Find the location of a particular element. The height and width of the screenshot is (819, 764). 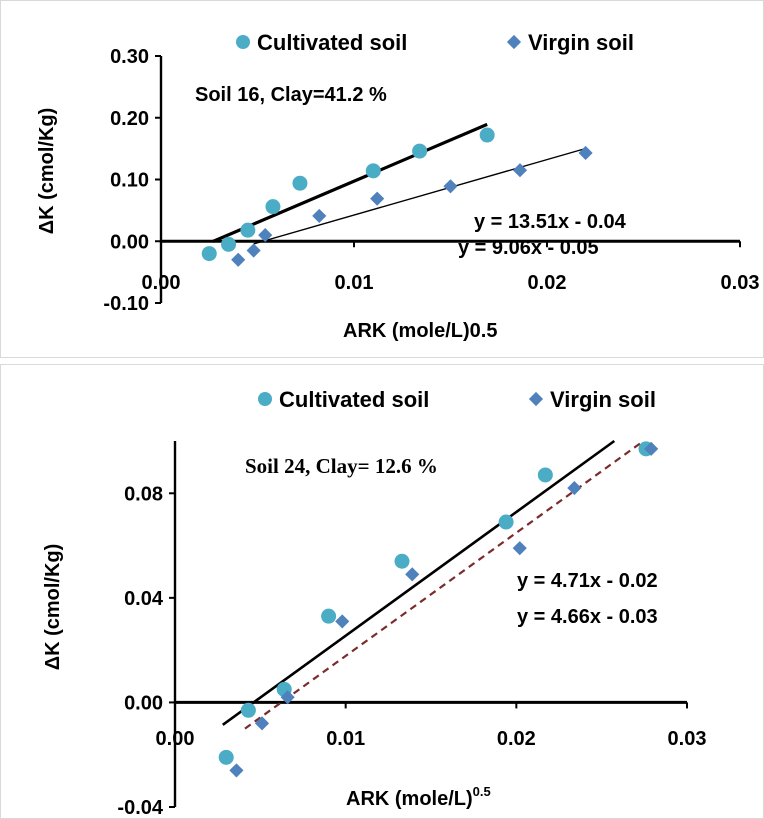

equation-virgin: y = 9.06x - 0.05 is located at coordinates (528, 248).